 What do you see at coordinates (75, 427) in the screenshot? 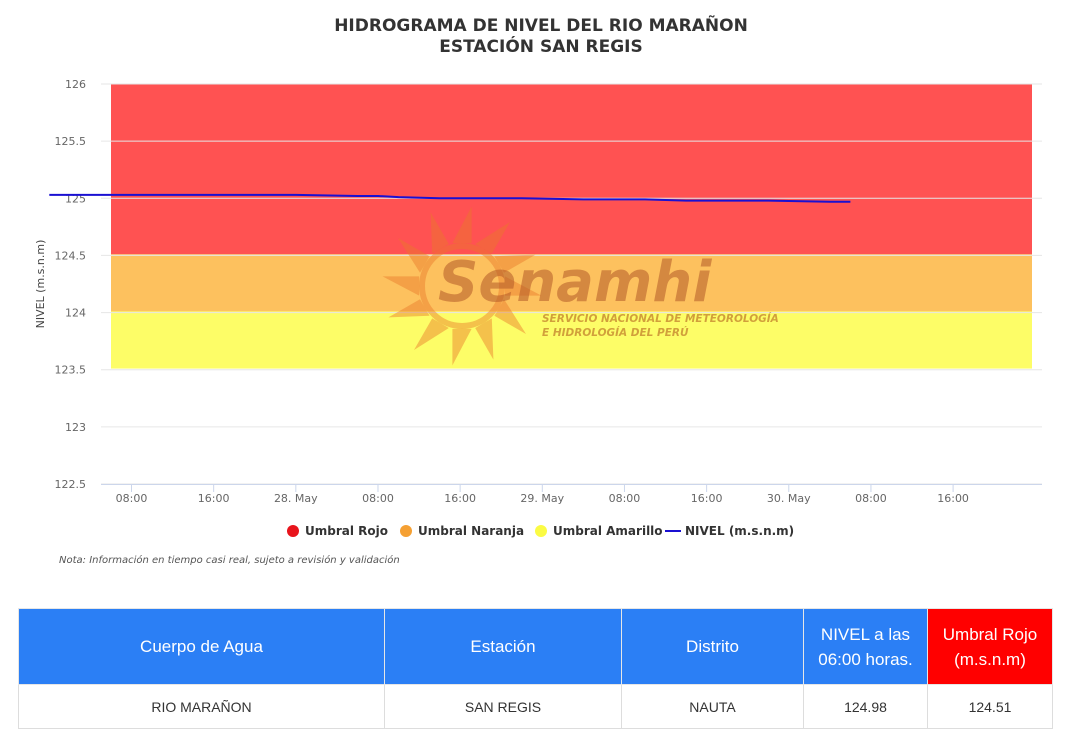
I see `y-tick-label: 123` at bounding box center [75, 427].